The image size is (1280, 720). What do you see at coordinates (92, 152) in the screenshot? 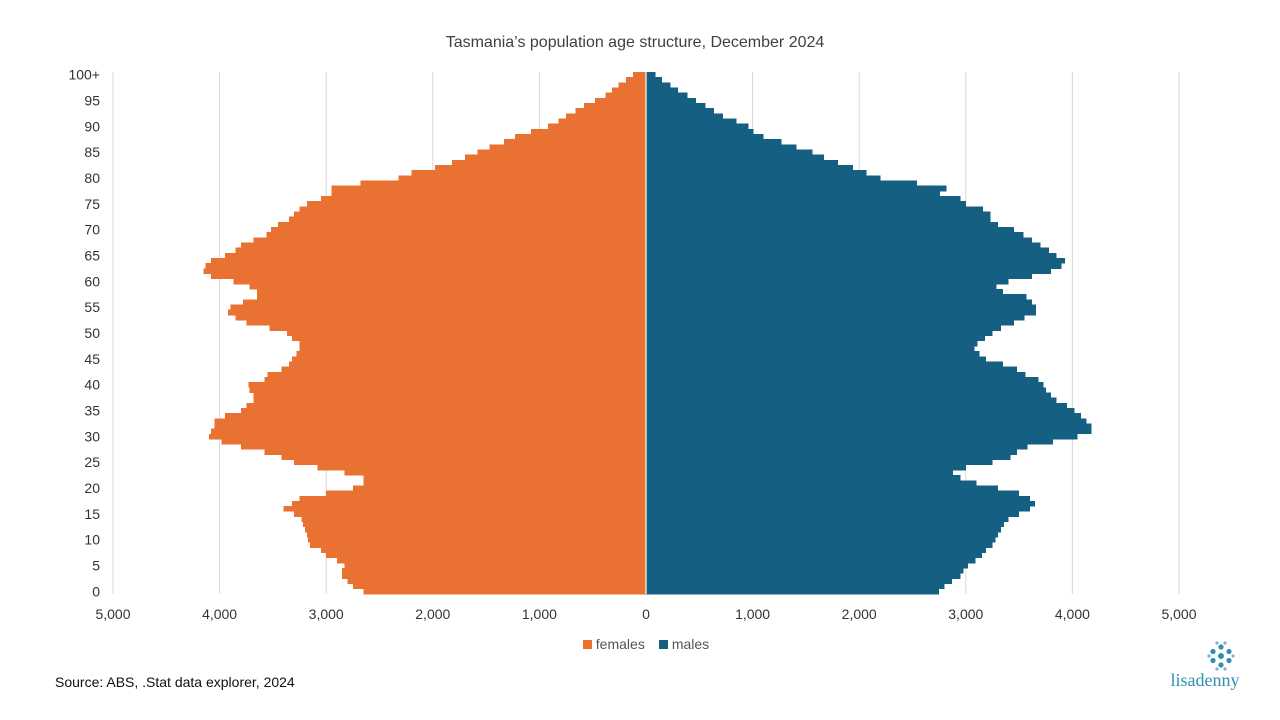
I see `y-tick-label: 85` at bounding box center [92, 152].